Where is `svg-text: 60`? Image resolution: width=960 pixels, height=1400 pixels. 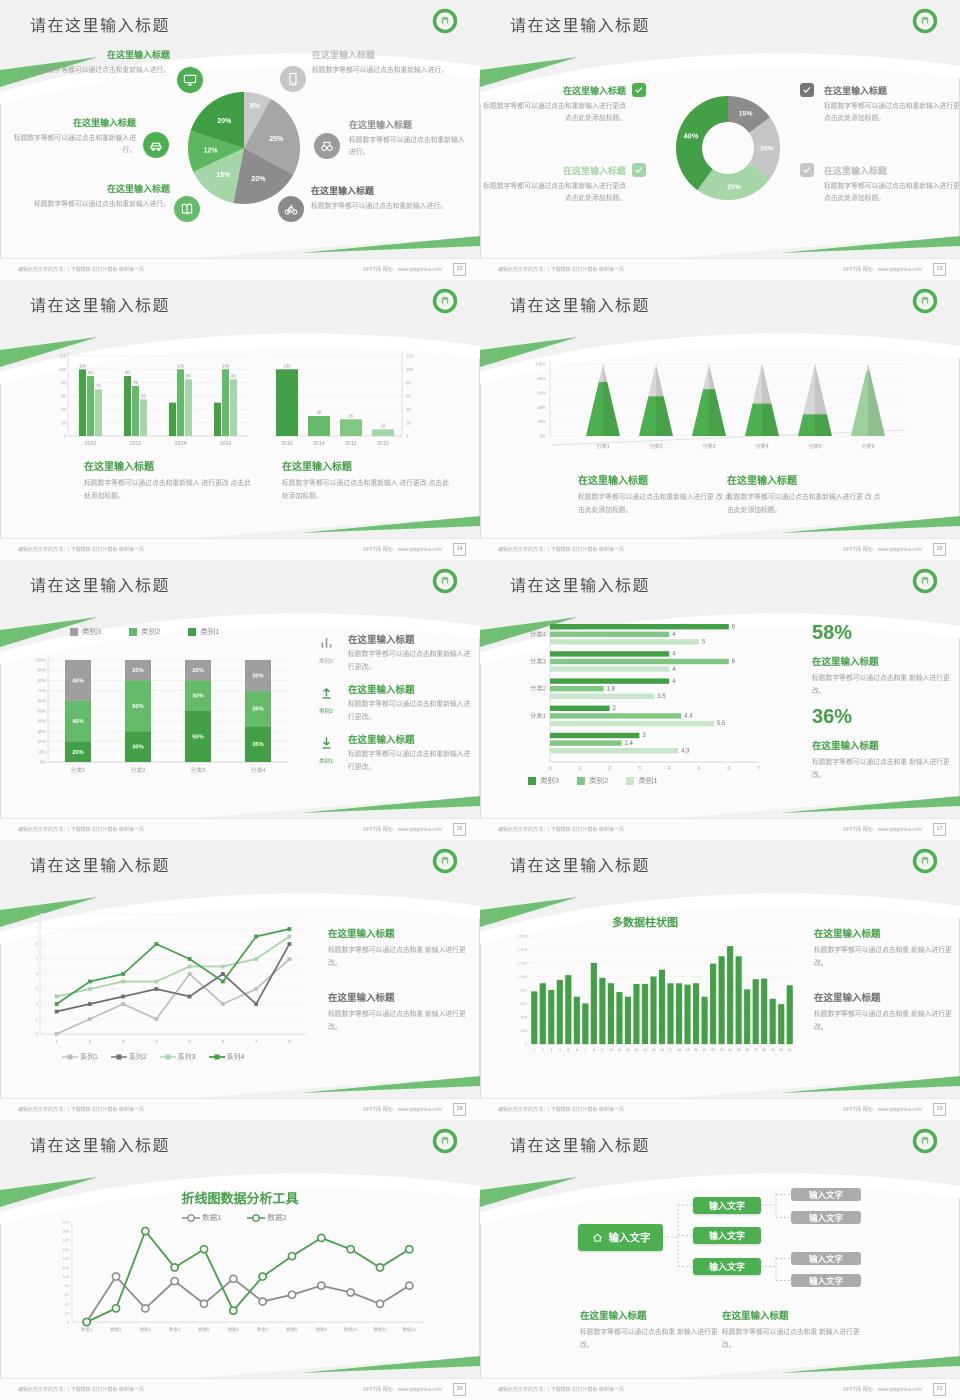 svg-text: 60 is located at coordinates (67, 1294).